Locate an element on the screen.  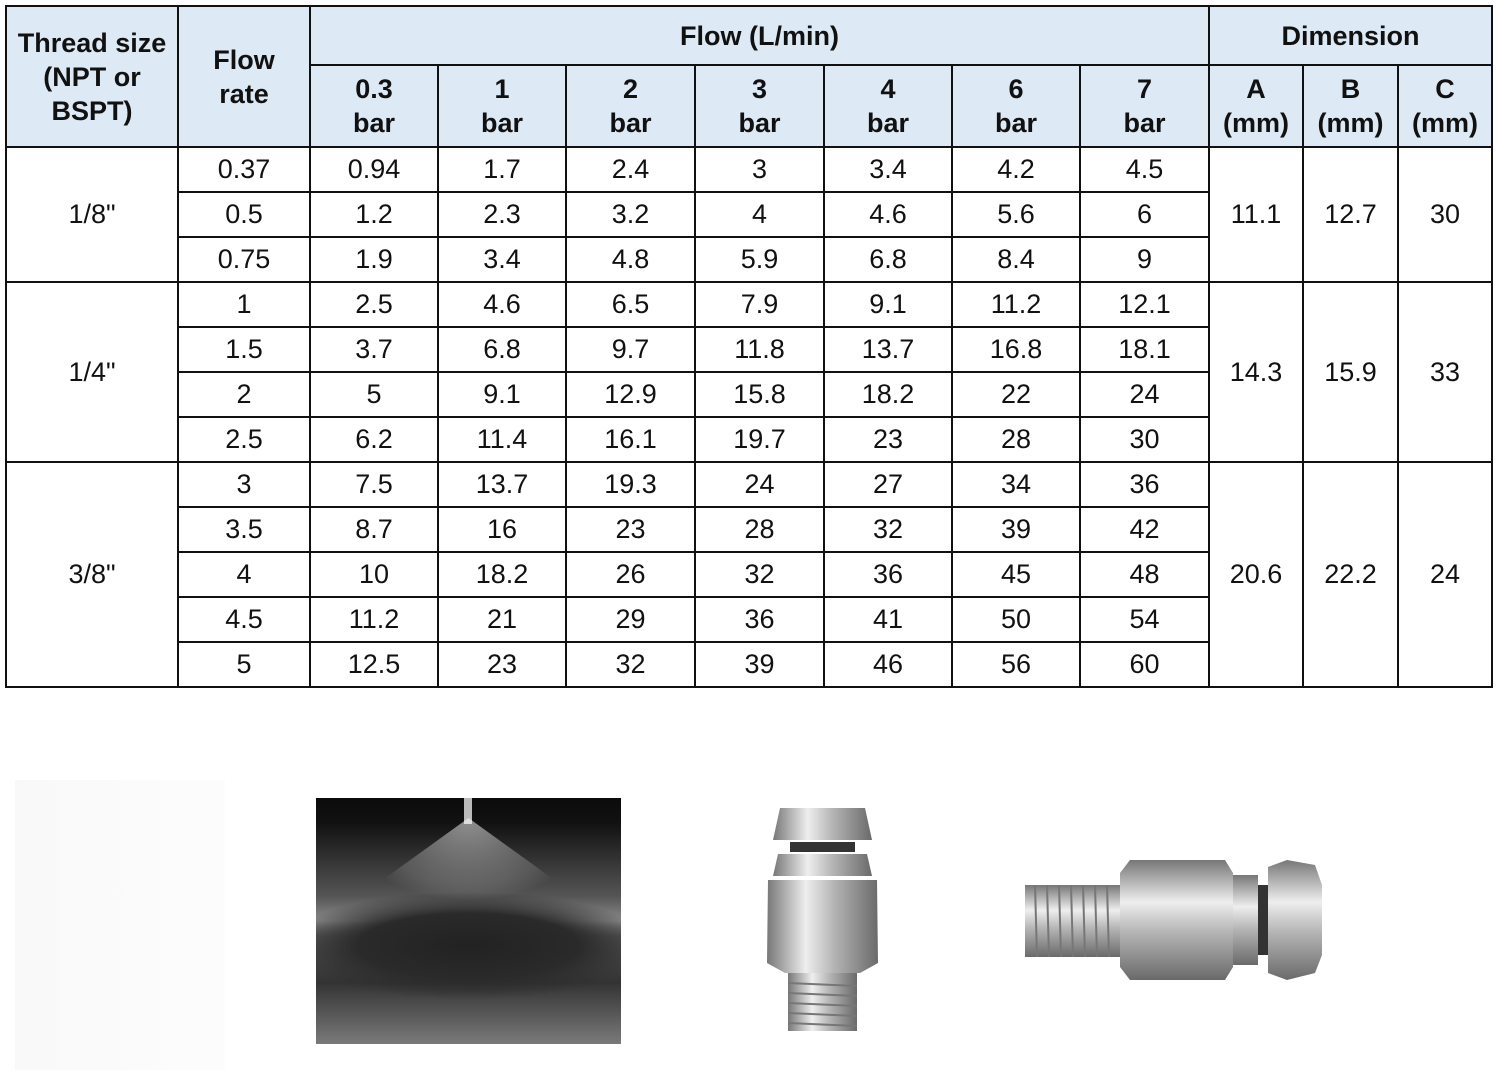
dim-label: B is located at coordinates (1350, 89).